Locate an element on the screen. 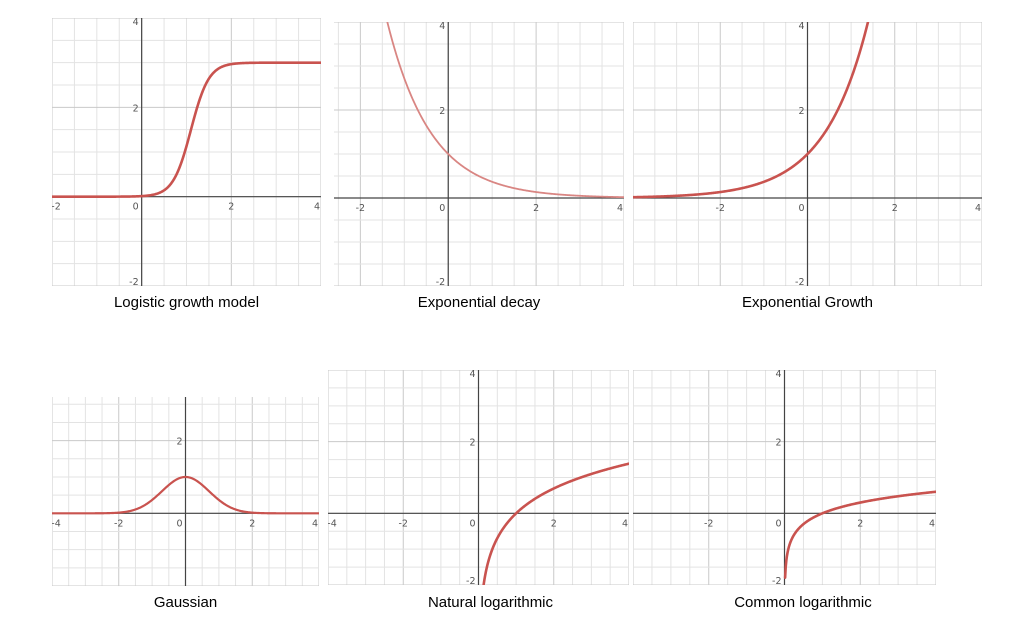 The image size is (1024, 629). chart-svg: -4 -2 0 2 4 -2 2 4 is located at coordinates (478, 477).